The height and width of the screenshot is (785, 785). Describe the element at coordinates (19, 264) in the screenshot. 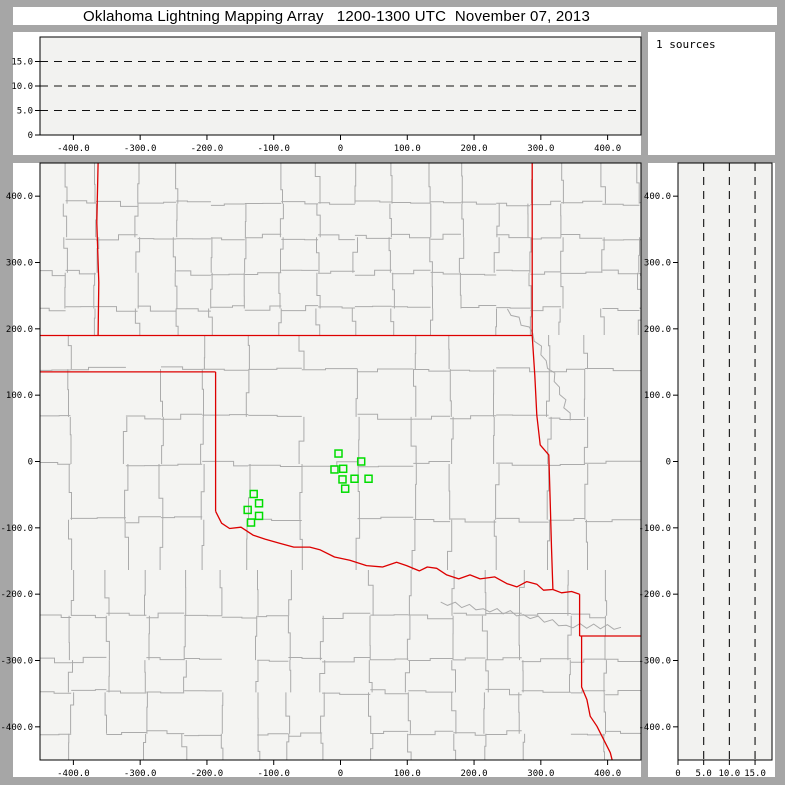

I see `y-tick-label: 300.0` at that location.